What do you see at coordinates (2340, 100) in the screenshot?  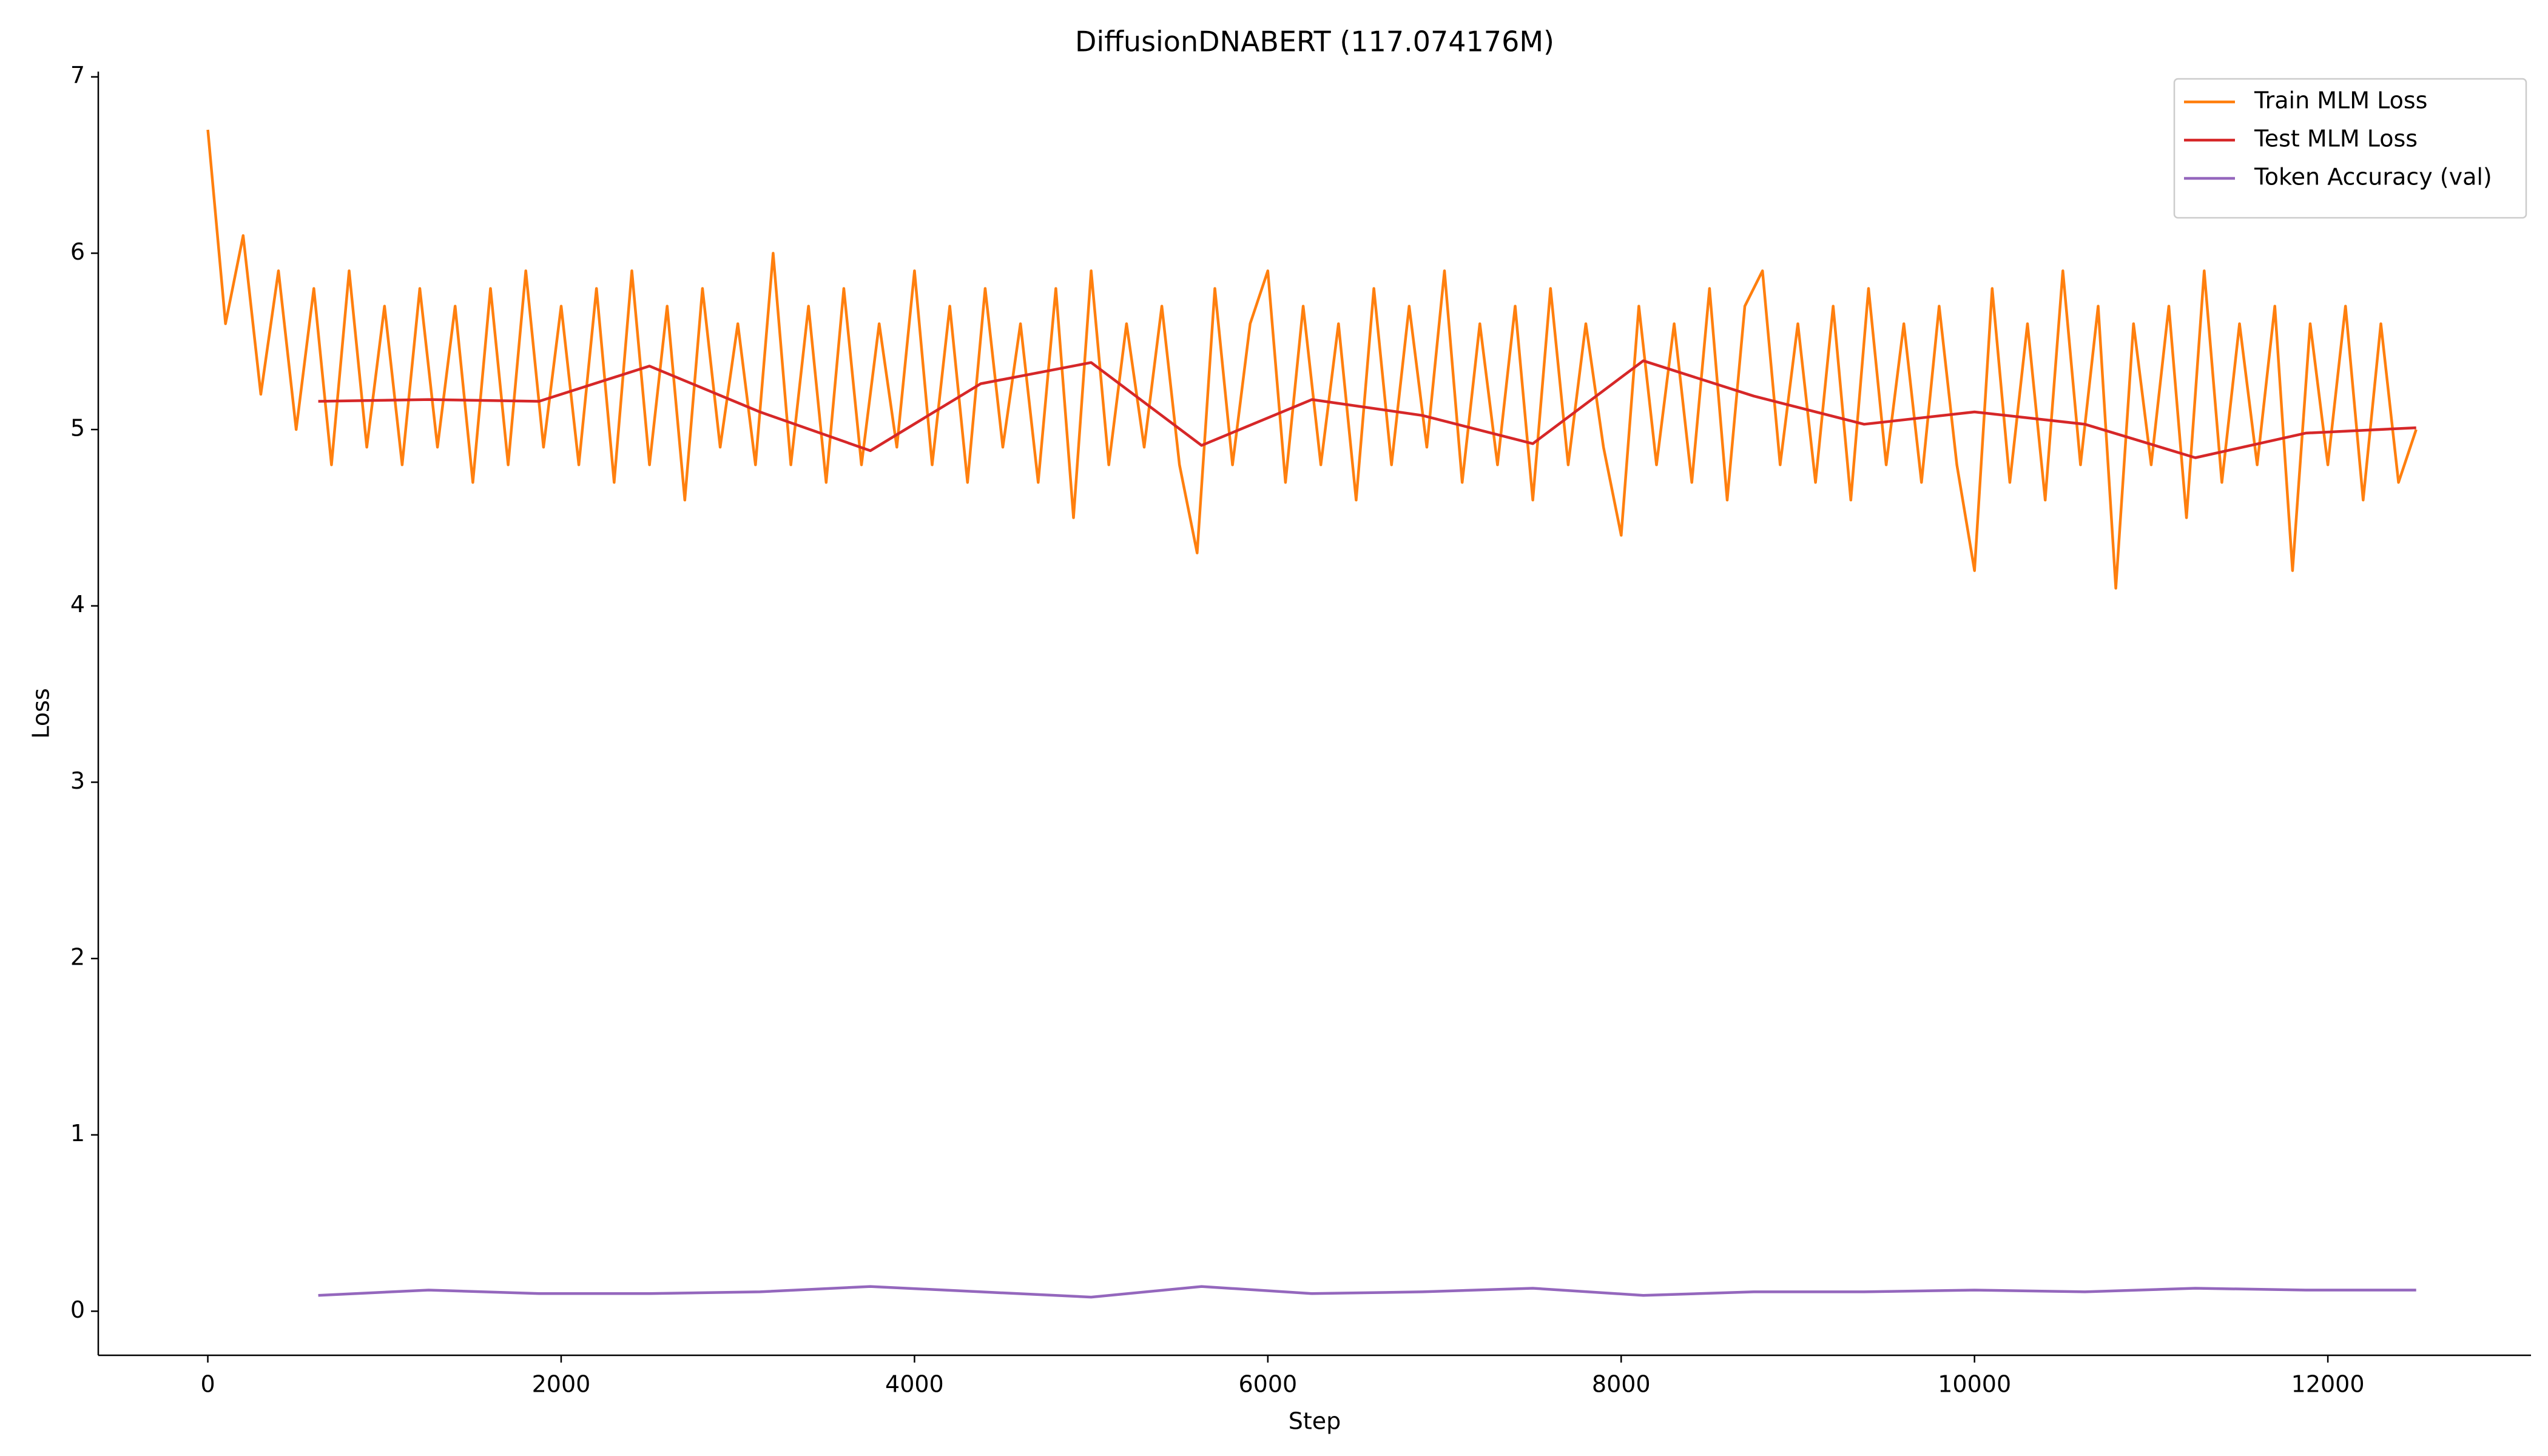 I see `legend-label: Train MLM Loss` at bounding box center [2340, 100].